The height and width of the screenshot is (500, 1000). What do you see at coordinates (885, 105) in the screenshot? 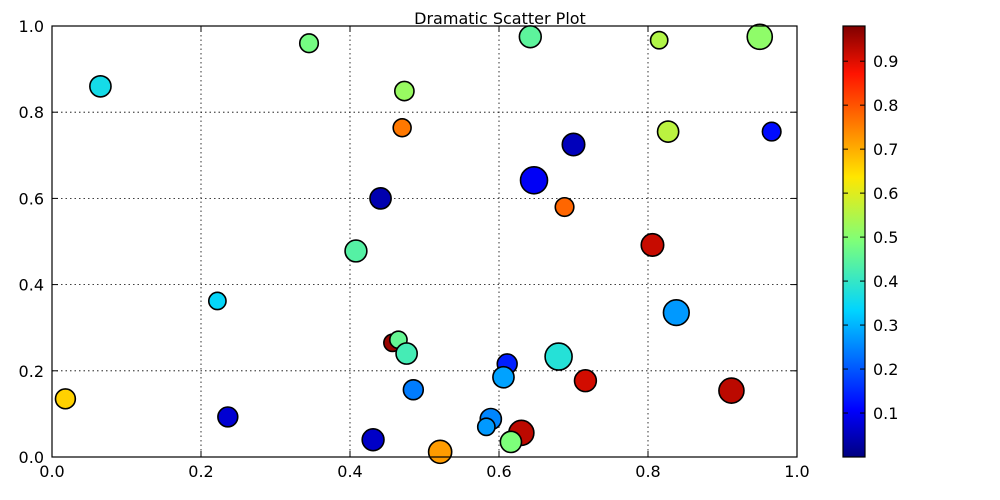
I see `colorbar-tick-label: 0.8` at bounding box center [885, 105].